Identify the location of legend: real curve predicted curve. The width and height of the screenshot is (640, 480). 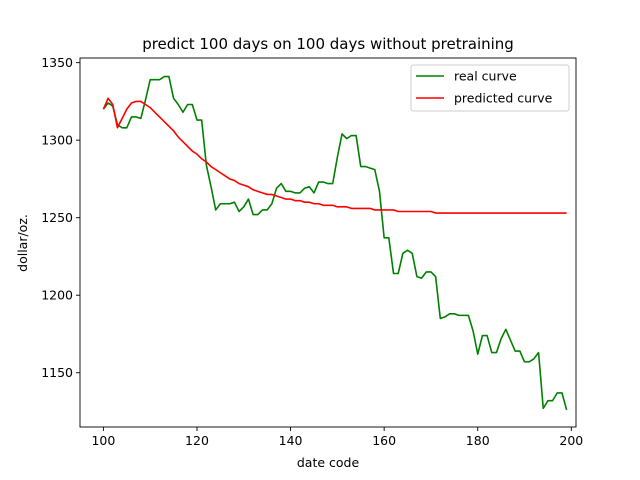
(490, 88).